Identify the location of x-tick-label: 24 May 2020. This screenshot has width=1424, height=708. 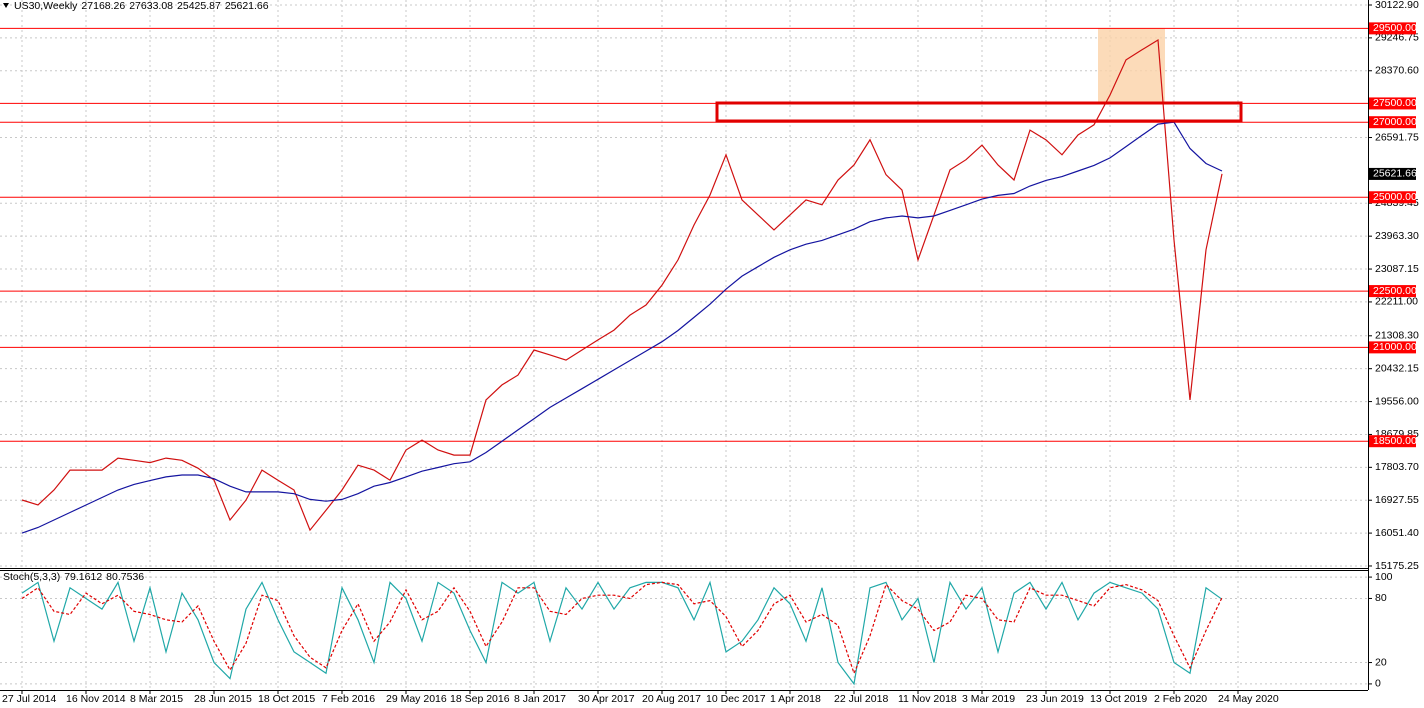
(1248, 699).